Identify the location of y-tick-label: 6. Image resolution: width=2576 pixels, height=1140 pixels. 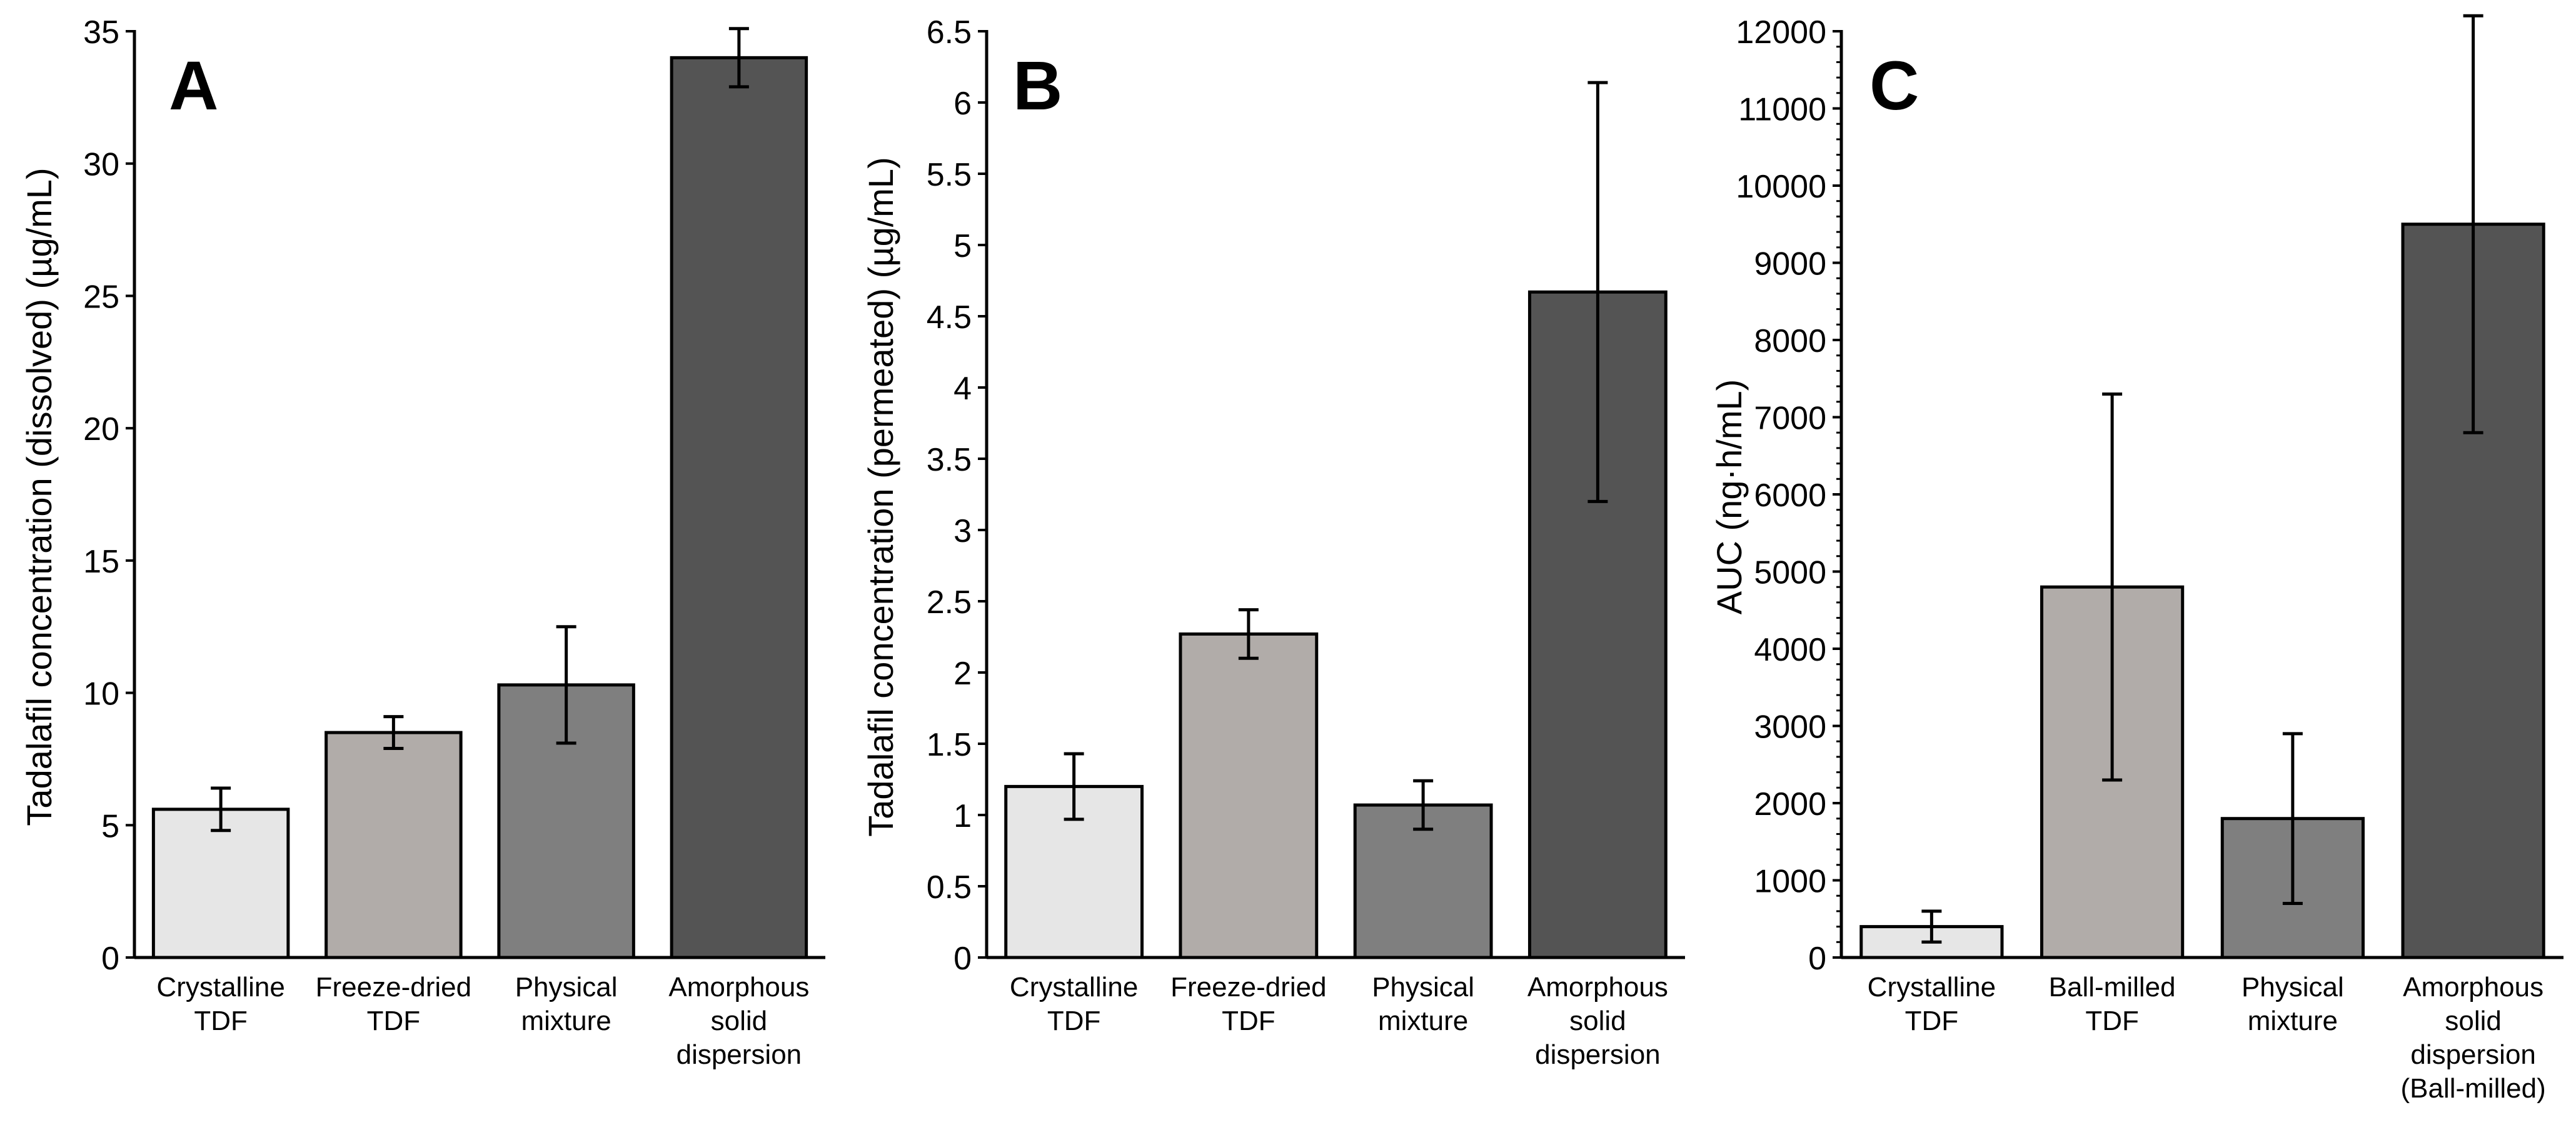
(962, 104).